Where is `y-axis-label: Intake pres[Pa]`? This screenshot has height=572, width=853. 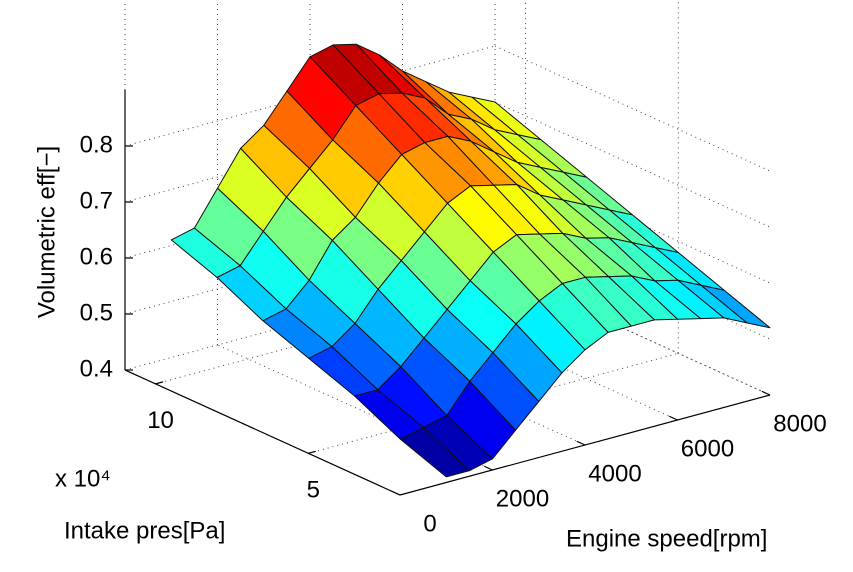
y-axis-label: Intake pres[Pa] is located at coordinates (144, 530).